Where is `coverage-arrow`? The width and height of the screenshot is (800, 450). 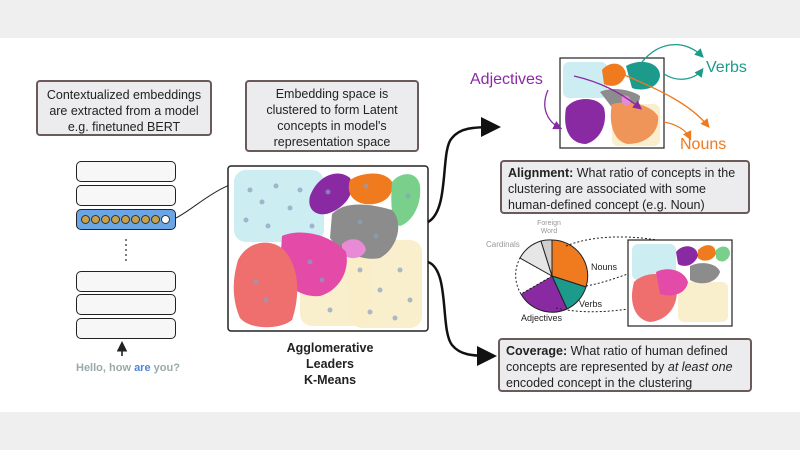 coverage-arrow is located at coordinates (462, 313).